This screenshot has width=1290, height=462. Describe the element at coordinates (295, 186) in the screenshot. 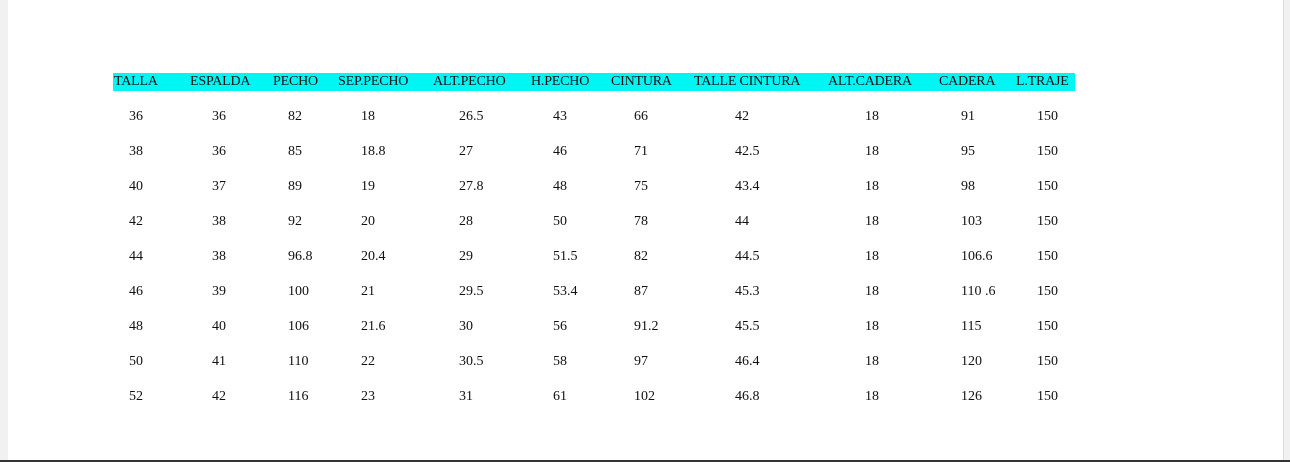

I see `table-cell: 89` at that location.